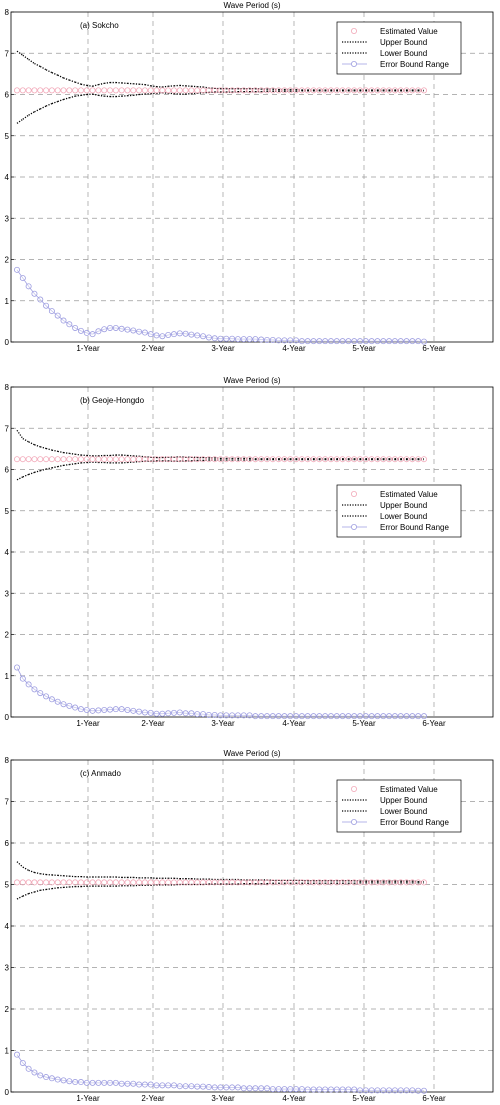 Image resolution: width=500 pixels, height=1105 pixels. I want to click on series-error-bound-range, so click(220, 305).